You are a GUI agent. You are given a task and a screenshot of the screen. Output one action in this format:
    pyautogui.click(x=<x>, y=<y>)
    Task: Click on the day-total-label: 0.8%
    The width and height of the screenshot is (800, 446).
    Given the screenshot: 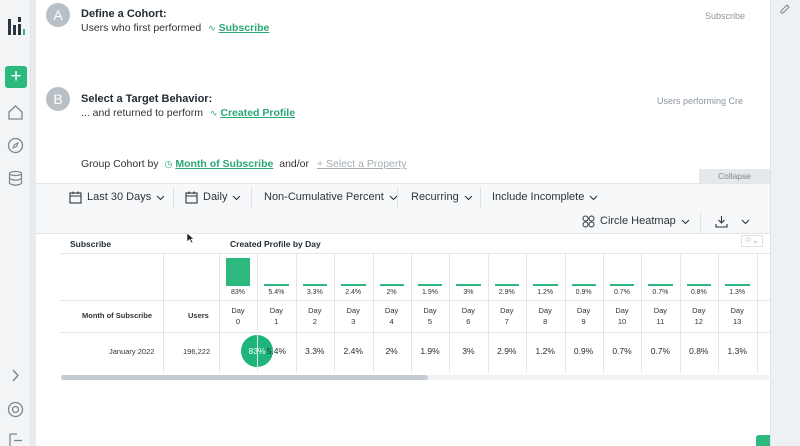 What is the action you would take?
    pyautogui.click(x=698, y=292)
    